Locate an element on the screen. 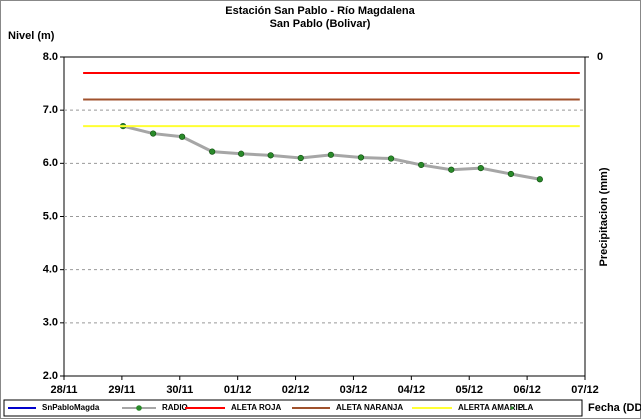  legend-label: ALETA NARANJA is located at coordinates (369, 407).